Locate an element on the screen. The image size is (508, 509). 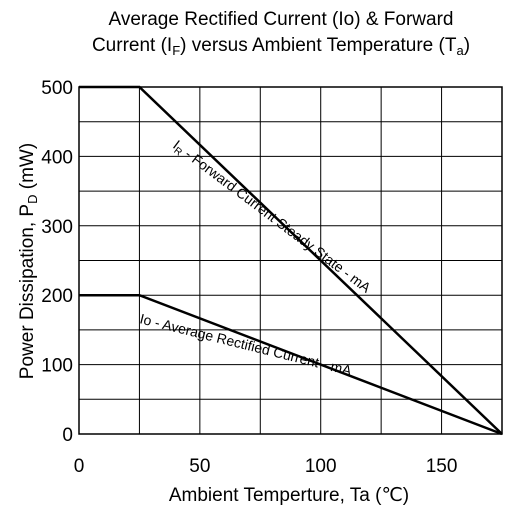
chart-title-line1: Average Rectified Current (Io) & Forward is located at coordinates (281, 19).